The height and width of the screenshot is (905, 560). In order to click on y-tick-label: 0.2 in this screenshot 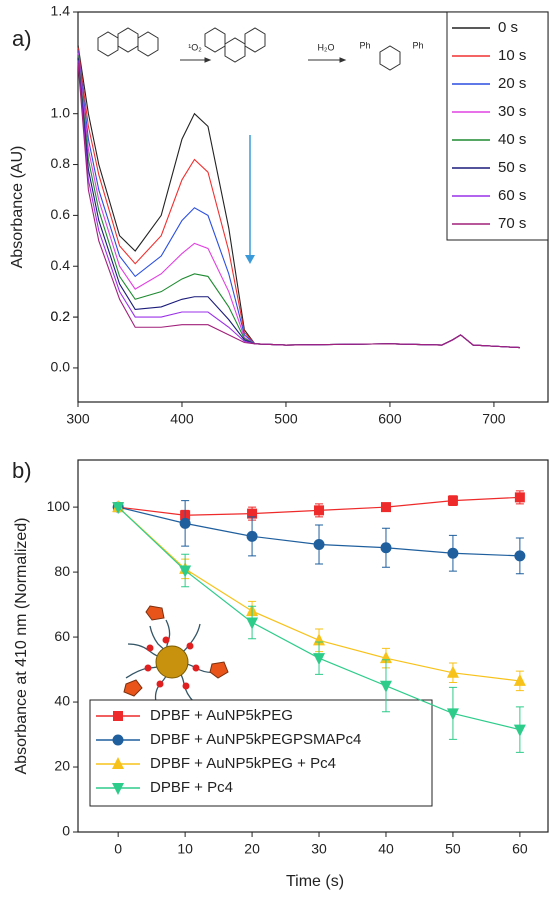, I will do `click(61, 316)`.